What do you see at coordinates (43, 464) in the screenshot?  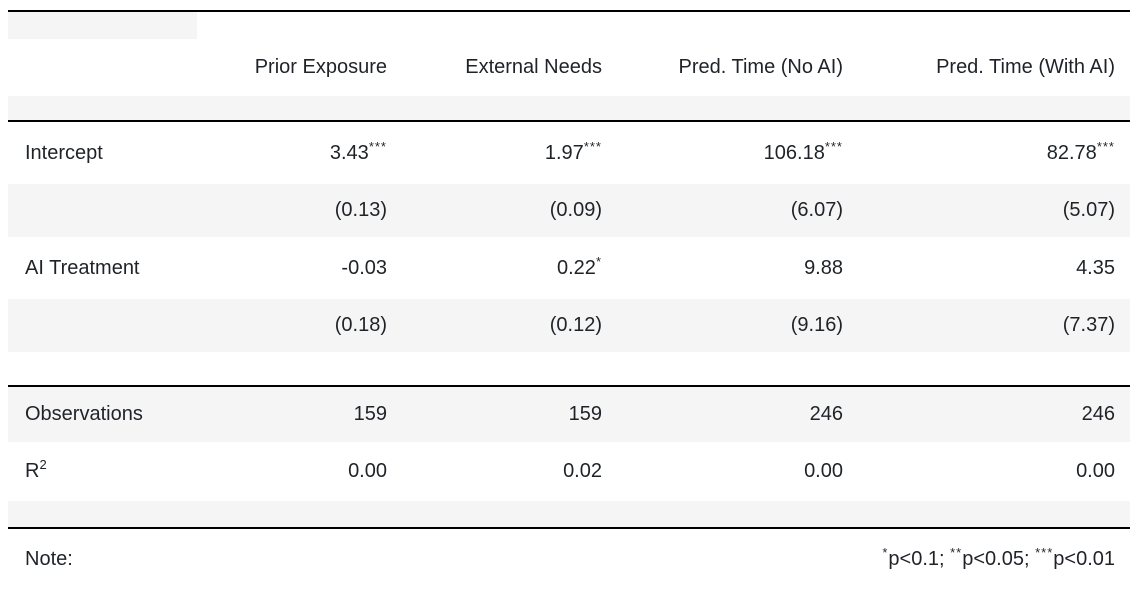 I see `squared-exponent: 2` at bounding box center [43, 464].